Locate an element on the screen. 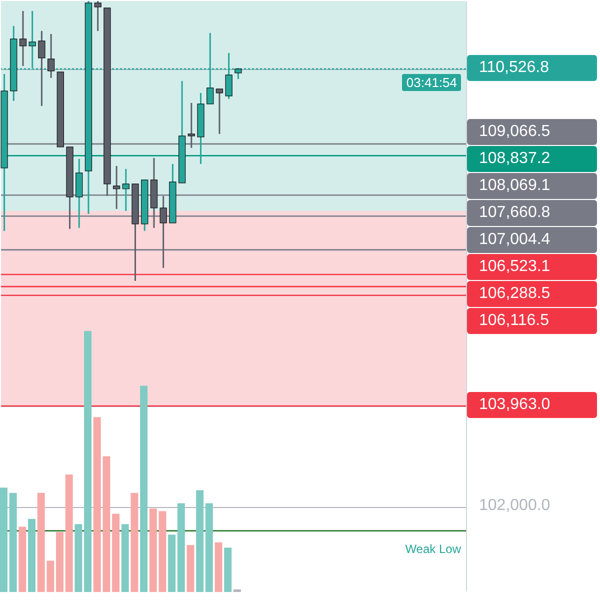  ref-line-label: 106,523.1 is located at coordinates (515, 266).